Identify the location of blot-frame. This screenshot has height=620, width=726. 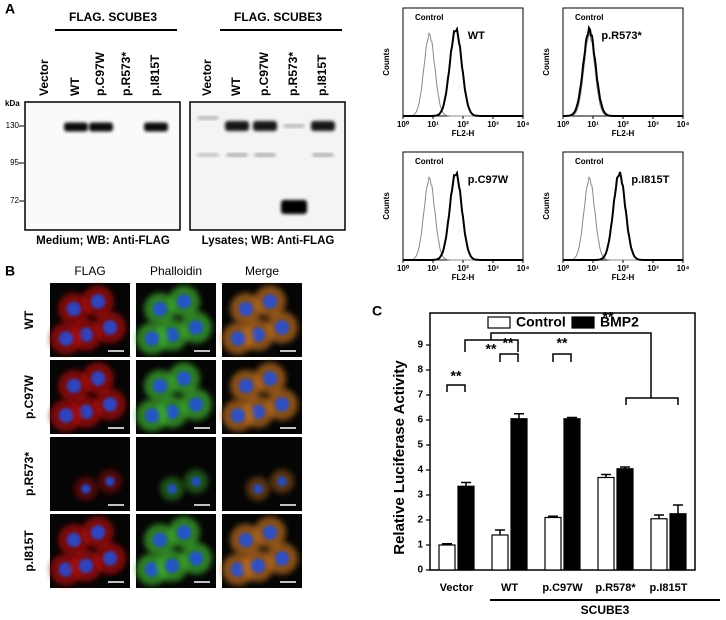
(102, 166).